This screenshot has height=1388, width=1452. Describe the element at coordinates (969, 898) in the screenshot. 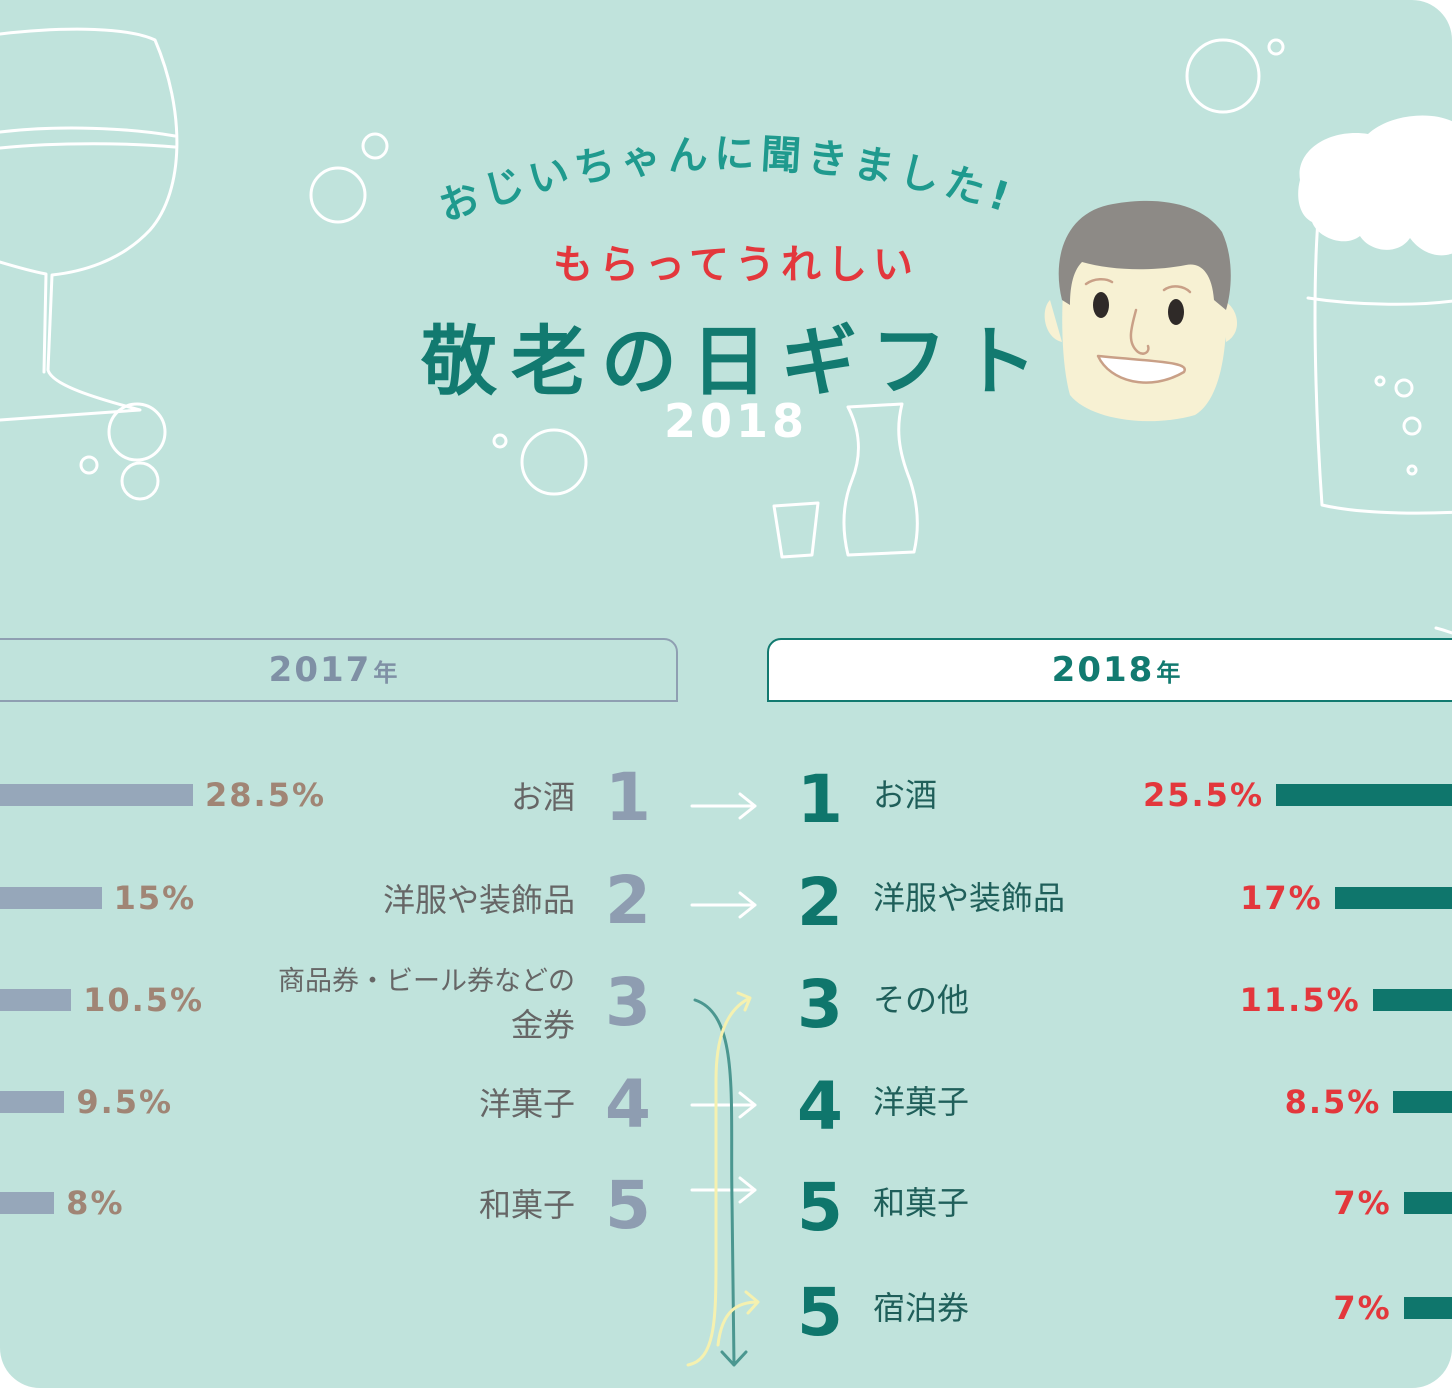

I see `category-label-2018: 洋服や装飾品` at that location.